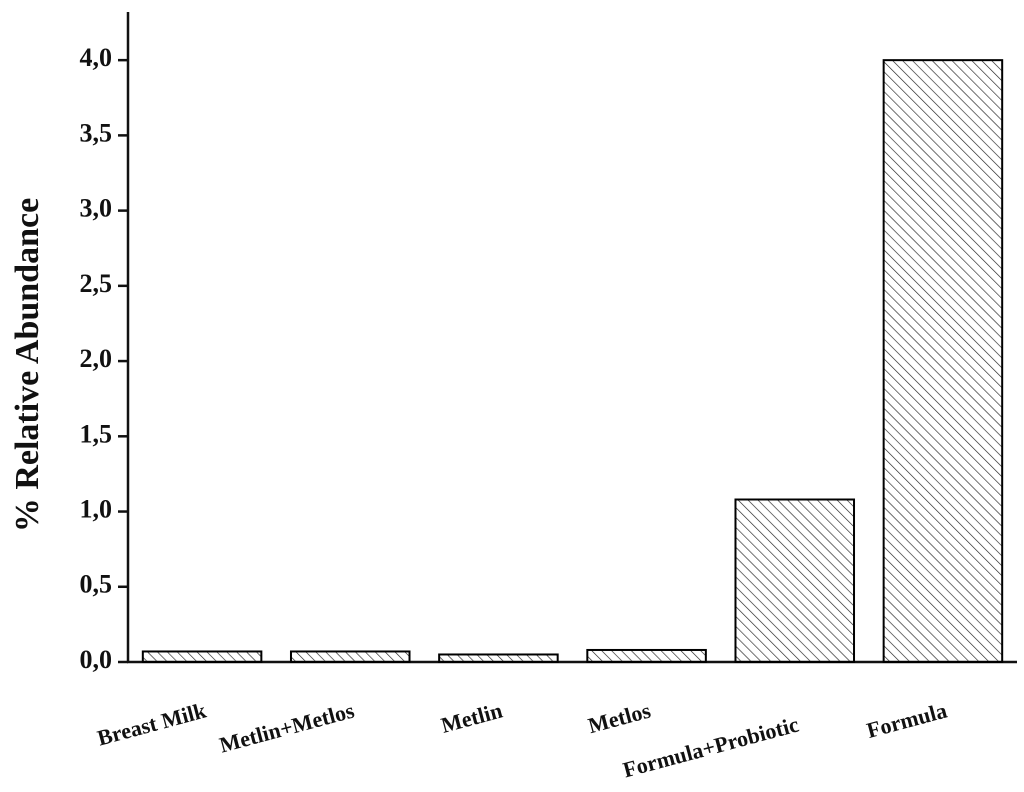 Image resolution: width=1024 pixels, height=792 pixels. I want to click on y-tick-label: 0,5, so click(96, 584).